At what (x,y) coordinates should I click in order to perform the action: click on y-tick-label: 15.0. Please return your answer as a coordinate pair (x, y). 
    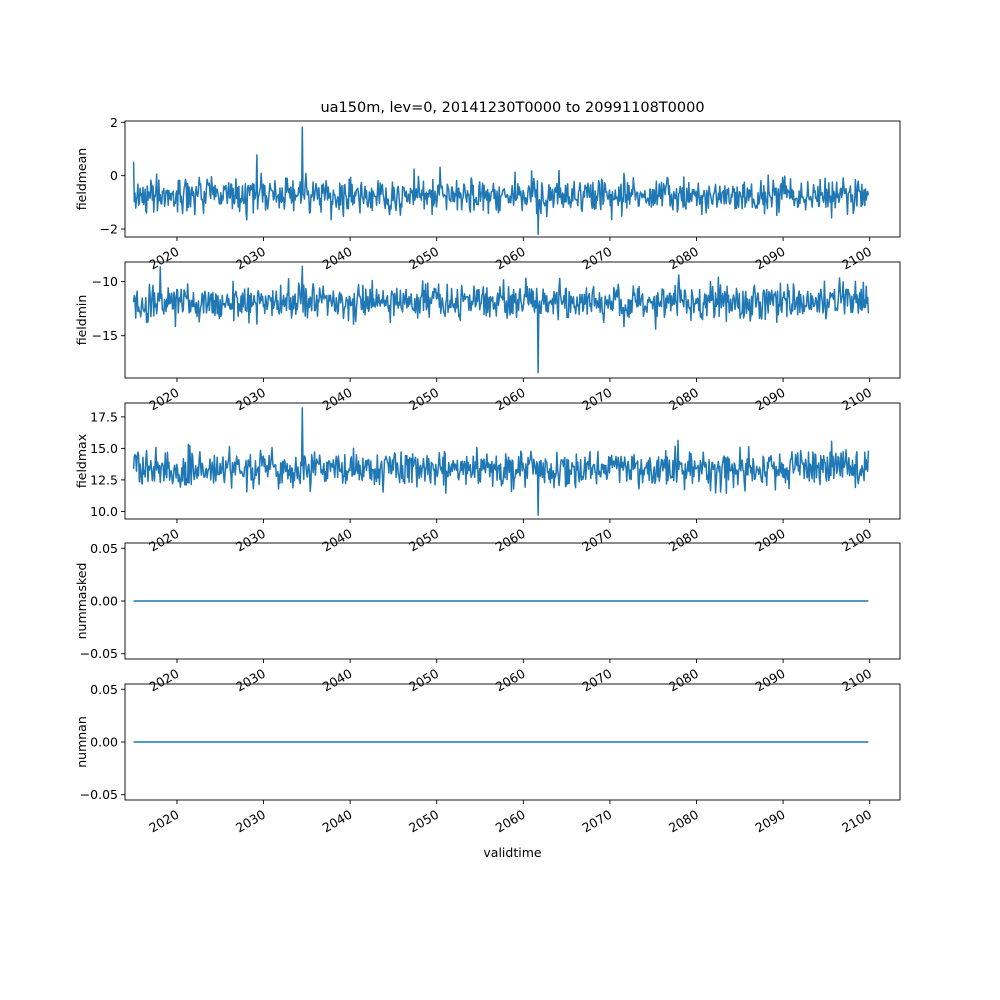
    Looking at the image, I should click on (104, 448).